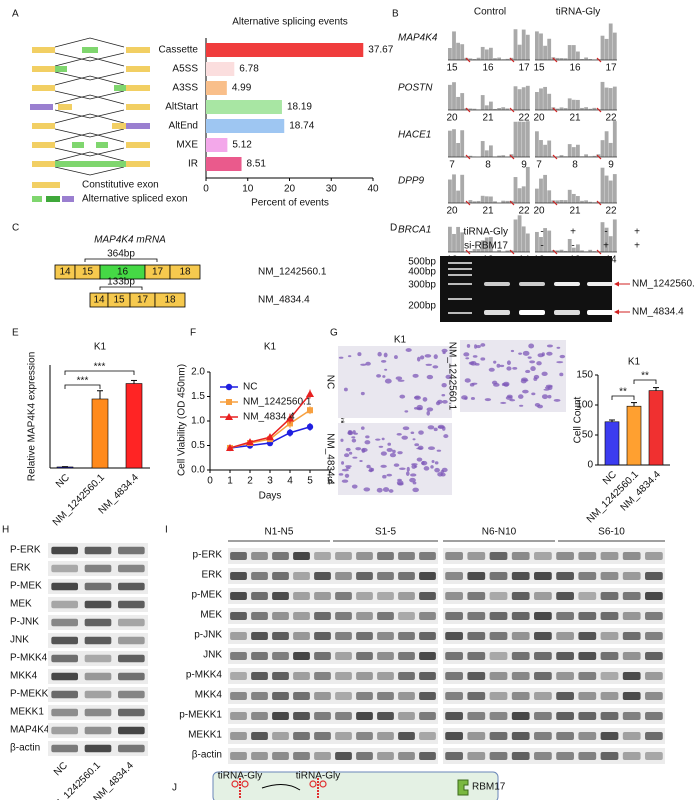 The image size is (695, 800). I want to click on legend-swatch, so click(46, 185).